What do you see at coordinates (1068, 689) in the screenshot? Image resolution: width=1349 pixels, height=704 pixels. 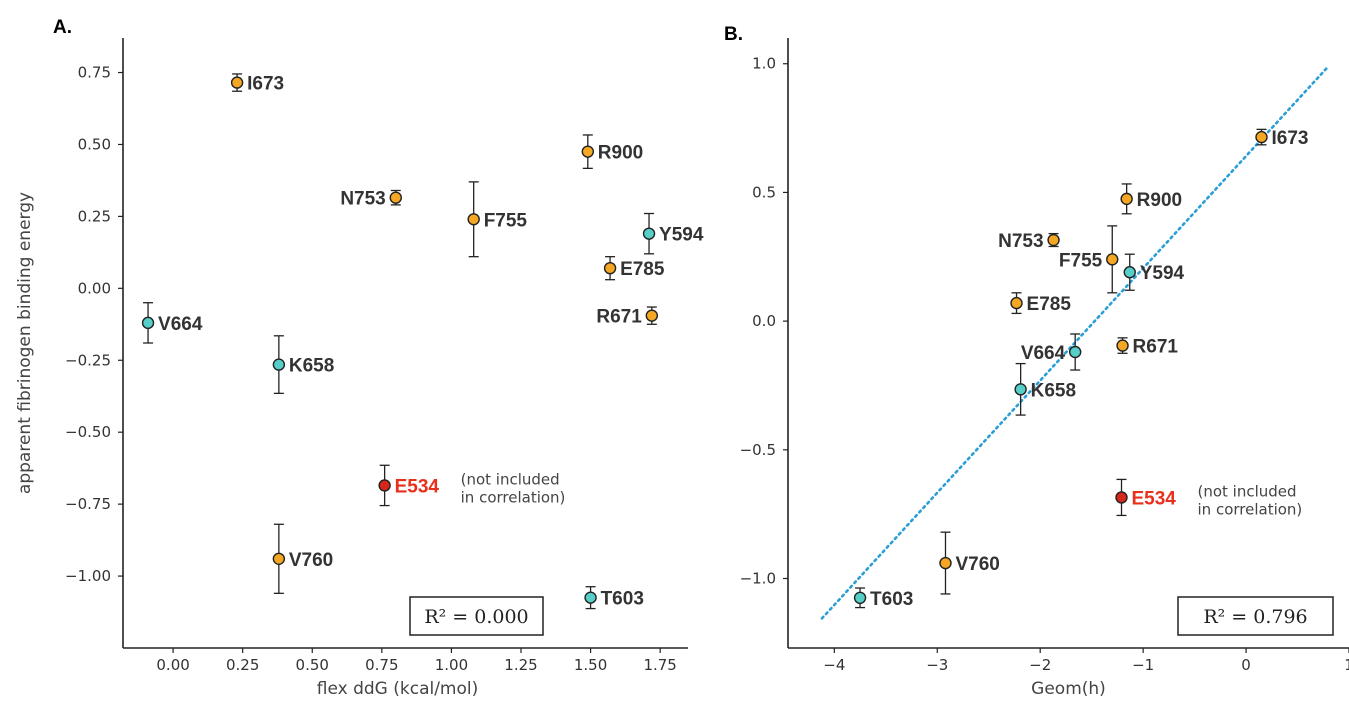 I see `x-axis-label: Geom(h)` at bounding box center [1068, 689].